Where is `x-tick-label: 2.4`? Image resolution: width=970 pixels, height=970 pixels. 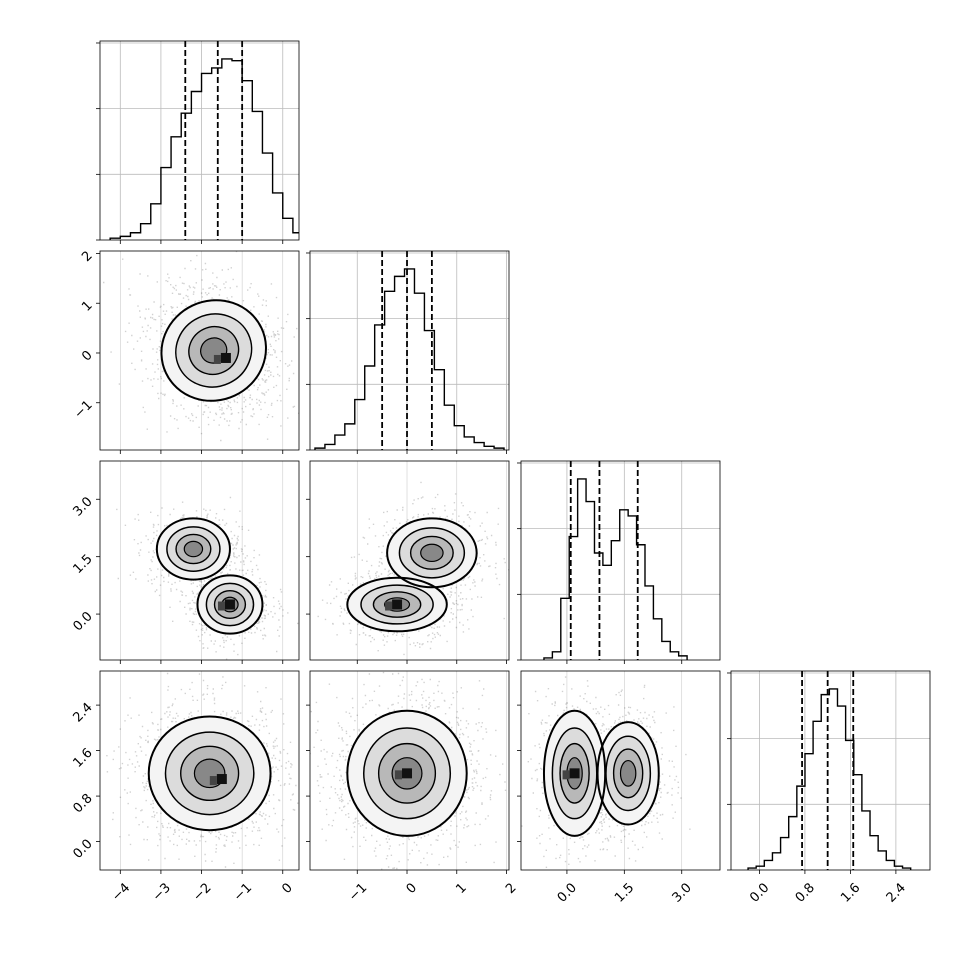 x-tick-label: 2.4 is located at coordinates (896, 892).